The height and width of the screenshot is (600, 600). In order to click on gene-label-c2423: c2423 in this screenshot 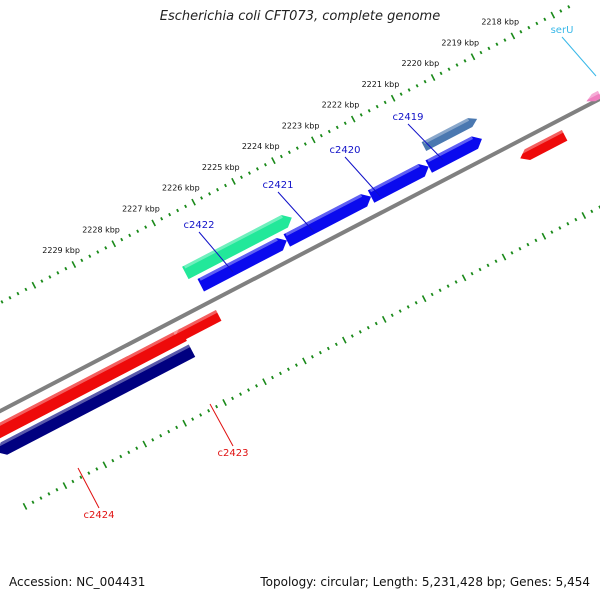, I will do `click(233, 453)`.